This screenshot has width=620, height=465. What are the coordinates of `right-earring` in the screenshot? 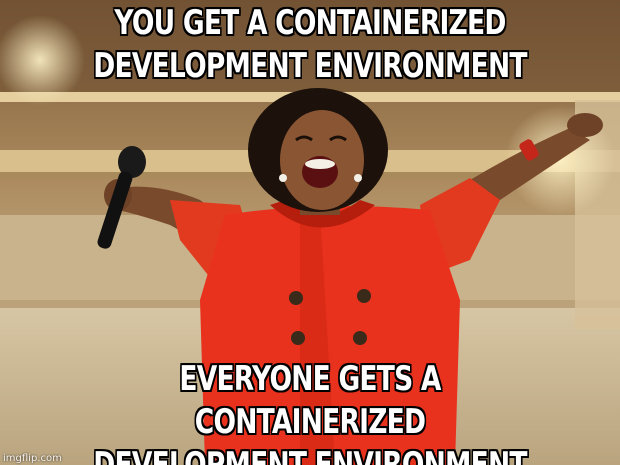 It's located at (358, 178).